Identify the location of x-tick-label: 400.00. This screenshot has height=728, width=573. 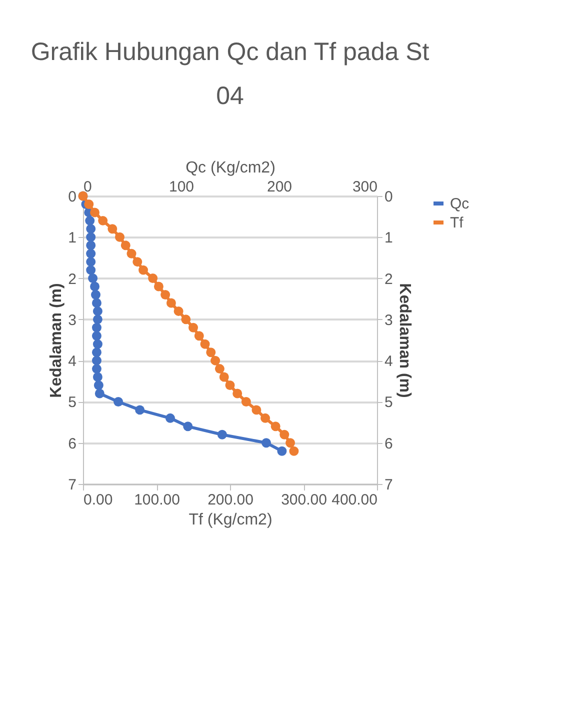
(355, 500).